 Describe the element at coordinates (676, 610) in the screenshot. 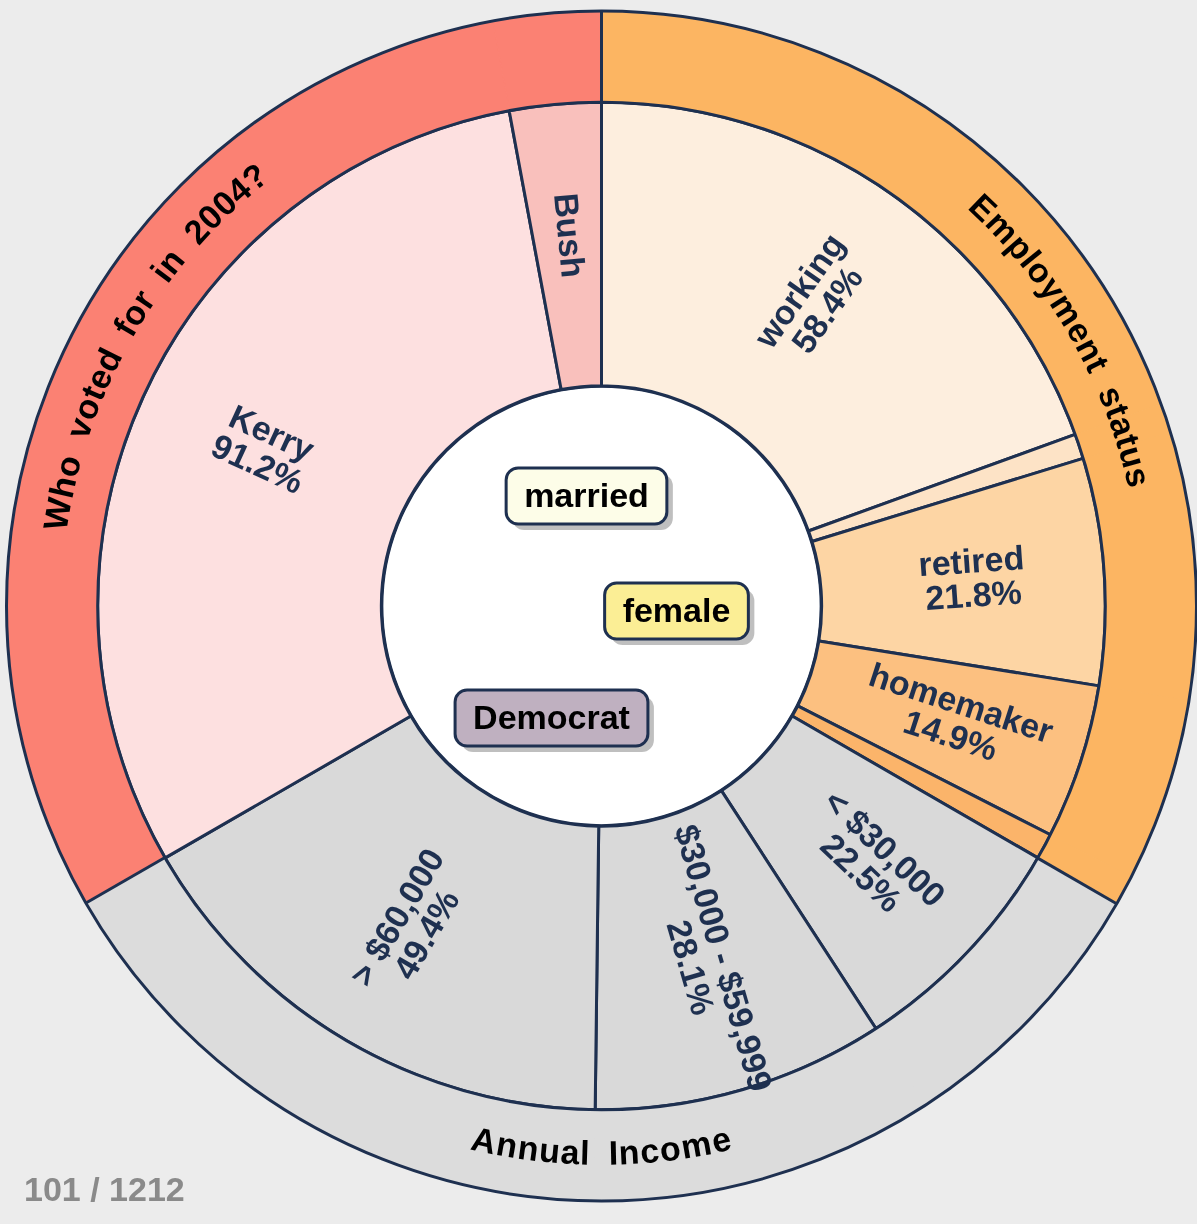

I see `text: female` at that location.